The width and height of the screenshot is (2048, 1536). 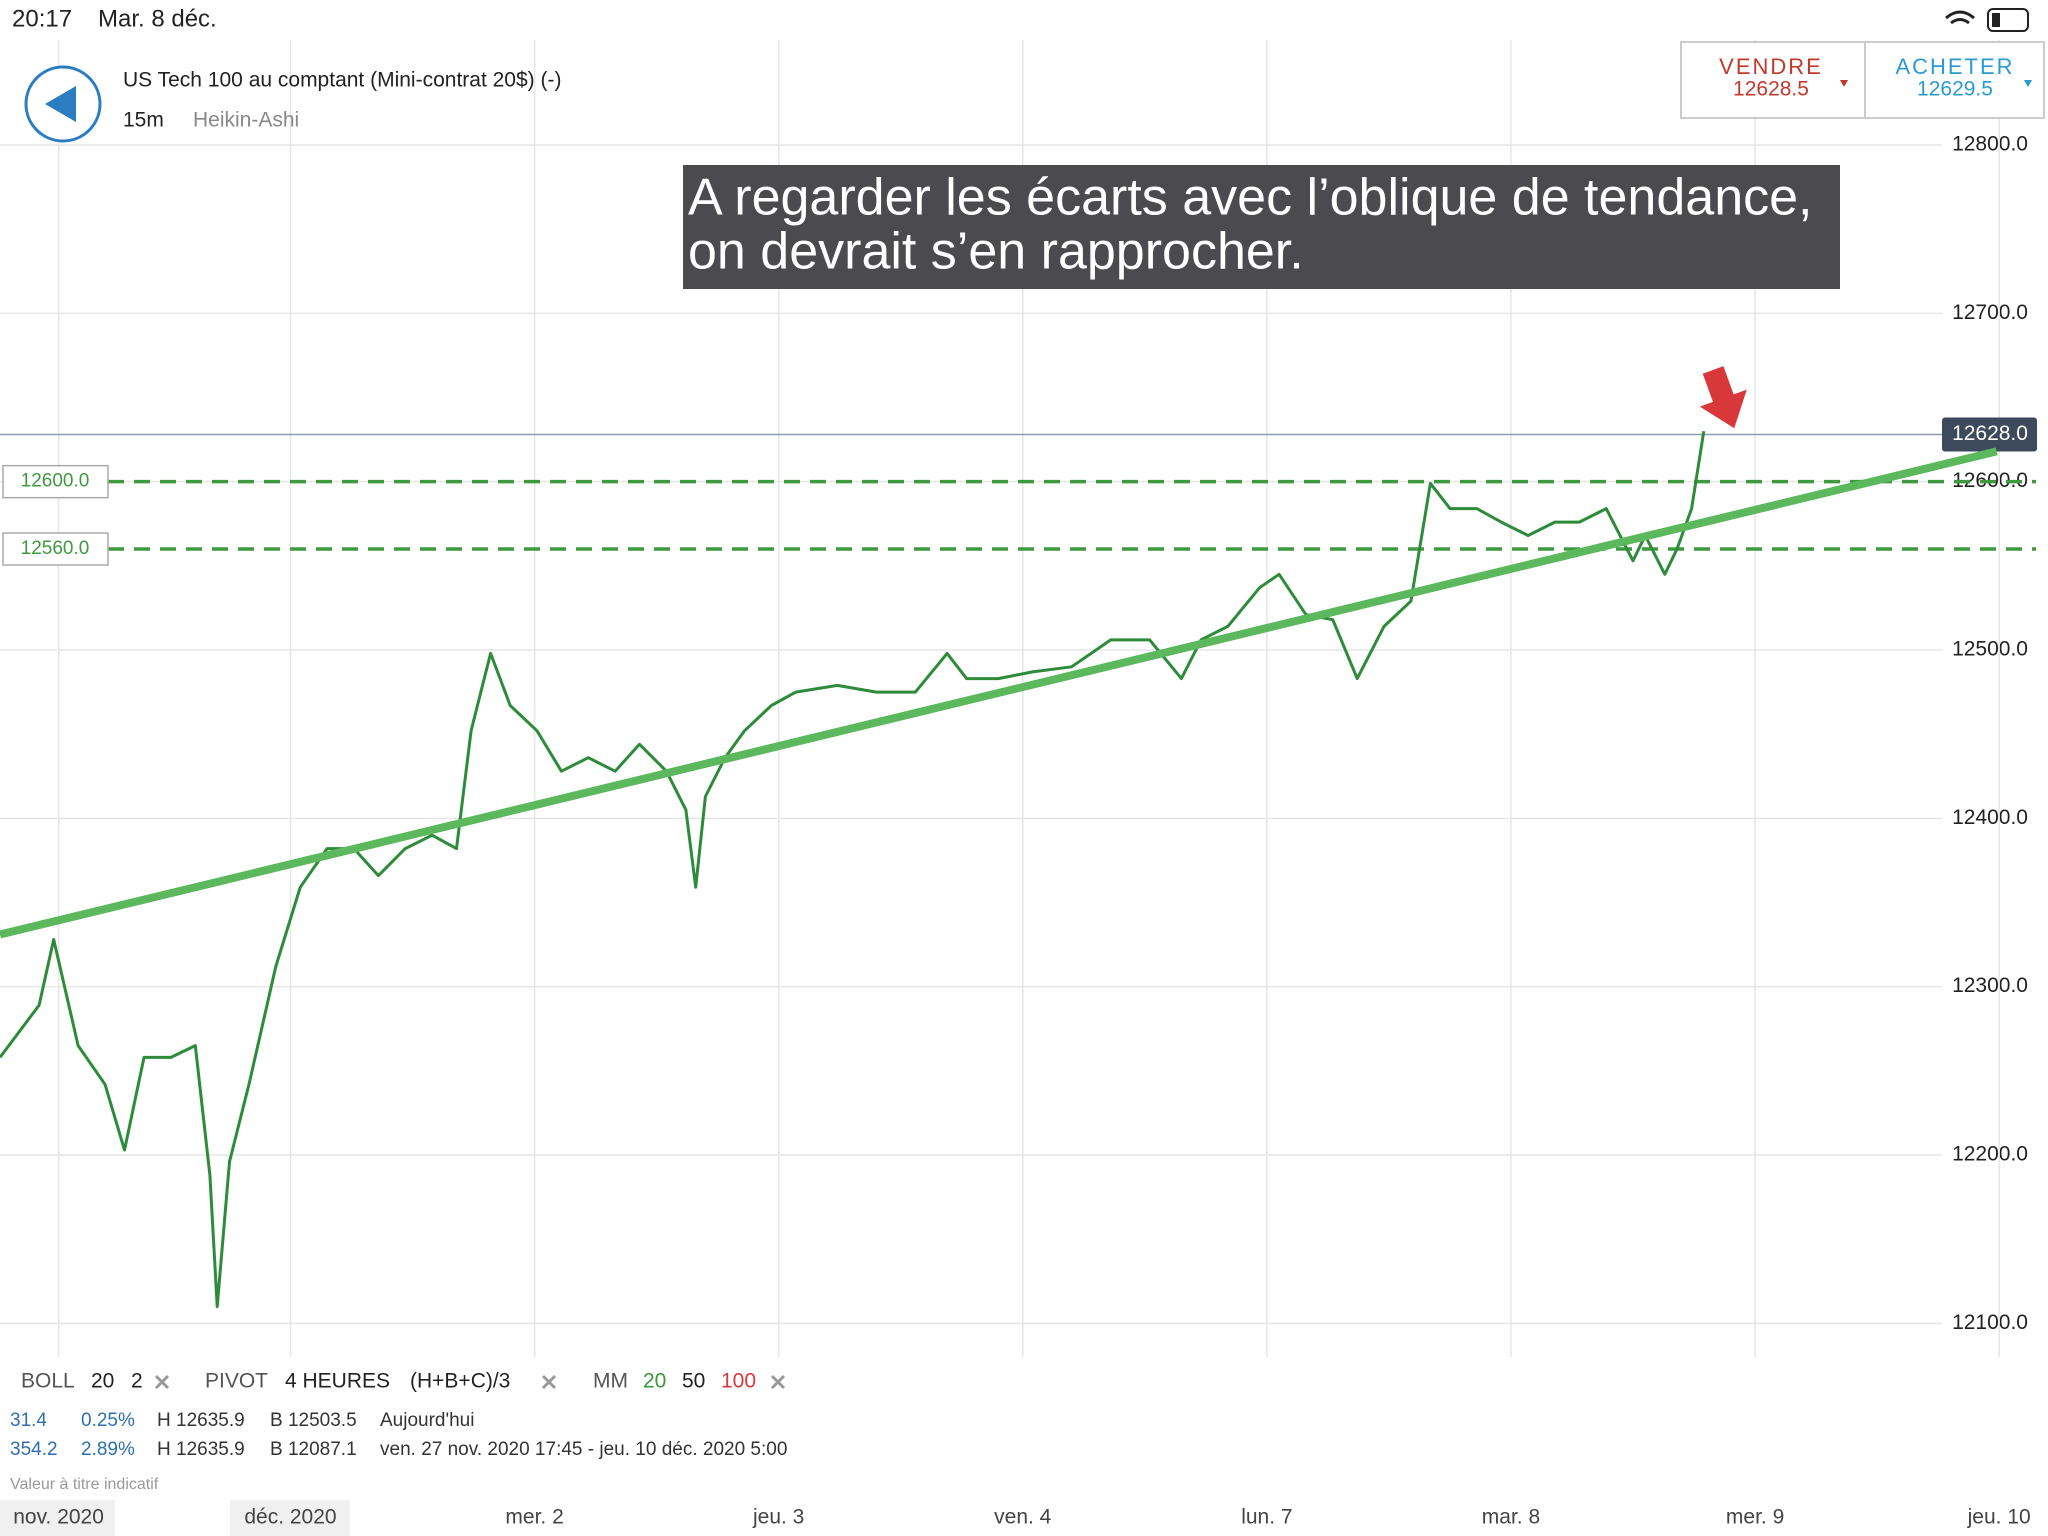 I want to click on sell-caret, so click(x=1844, y=83).